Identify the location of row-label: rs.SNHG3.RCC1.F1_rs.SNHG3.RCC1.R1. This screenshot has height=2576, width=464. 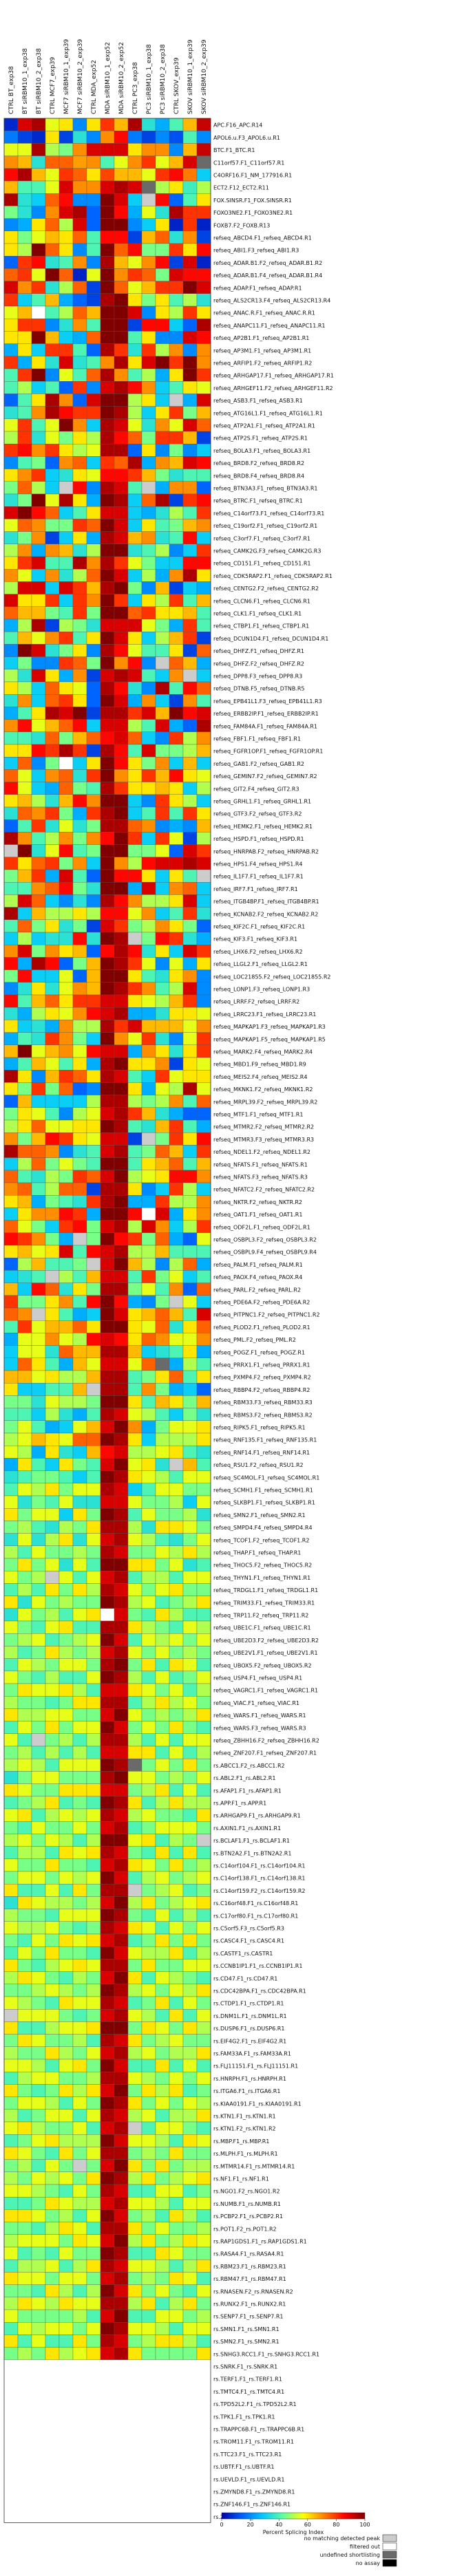
(266, 2354).